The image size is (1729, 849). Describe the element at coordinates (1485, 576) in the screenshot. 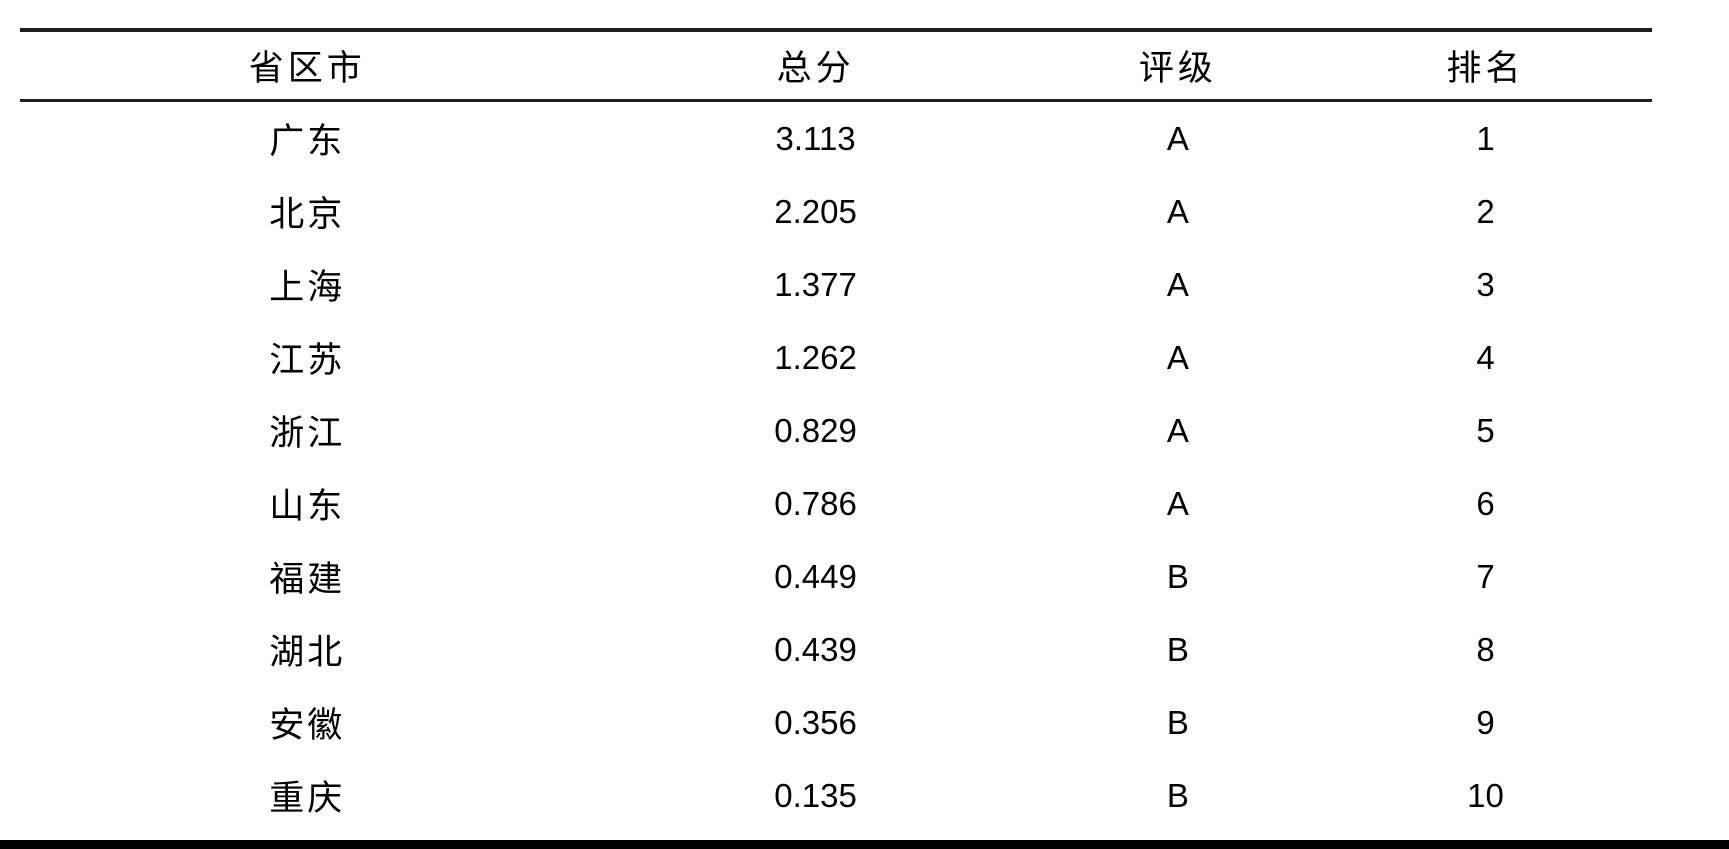

I see `cell-rank: 7` at that location.